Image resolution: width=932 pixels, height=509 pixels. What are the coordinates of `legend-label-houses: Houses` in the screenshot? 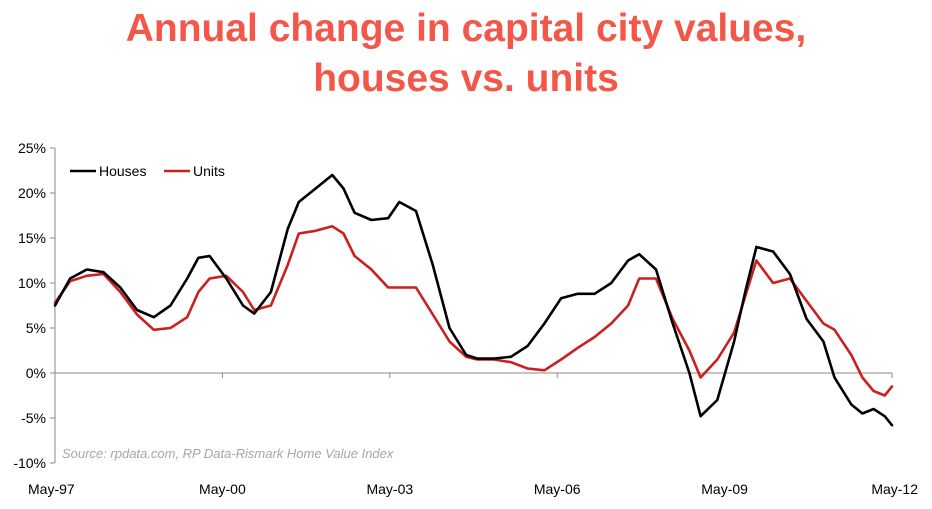 It's located at (122, 171).